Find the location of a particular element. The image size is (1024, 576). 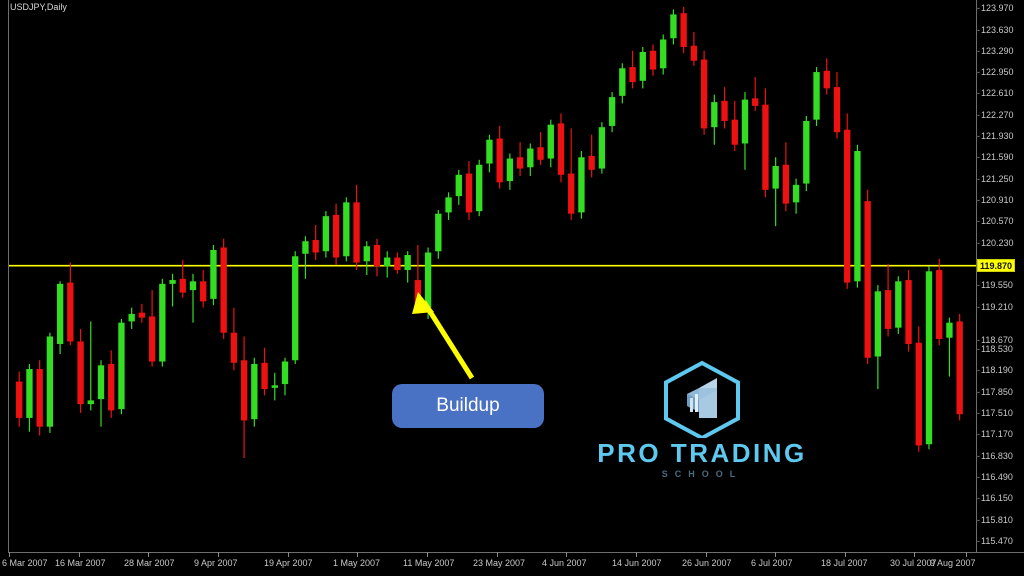

date-tick-label: 9 Apr 2007 is located at coordinates (216, 563).